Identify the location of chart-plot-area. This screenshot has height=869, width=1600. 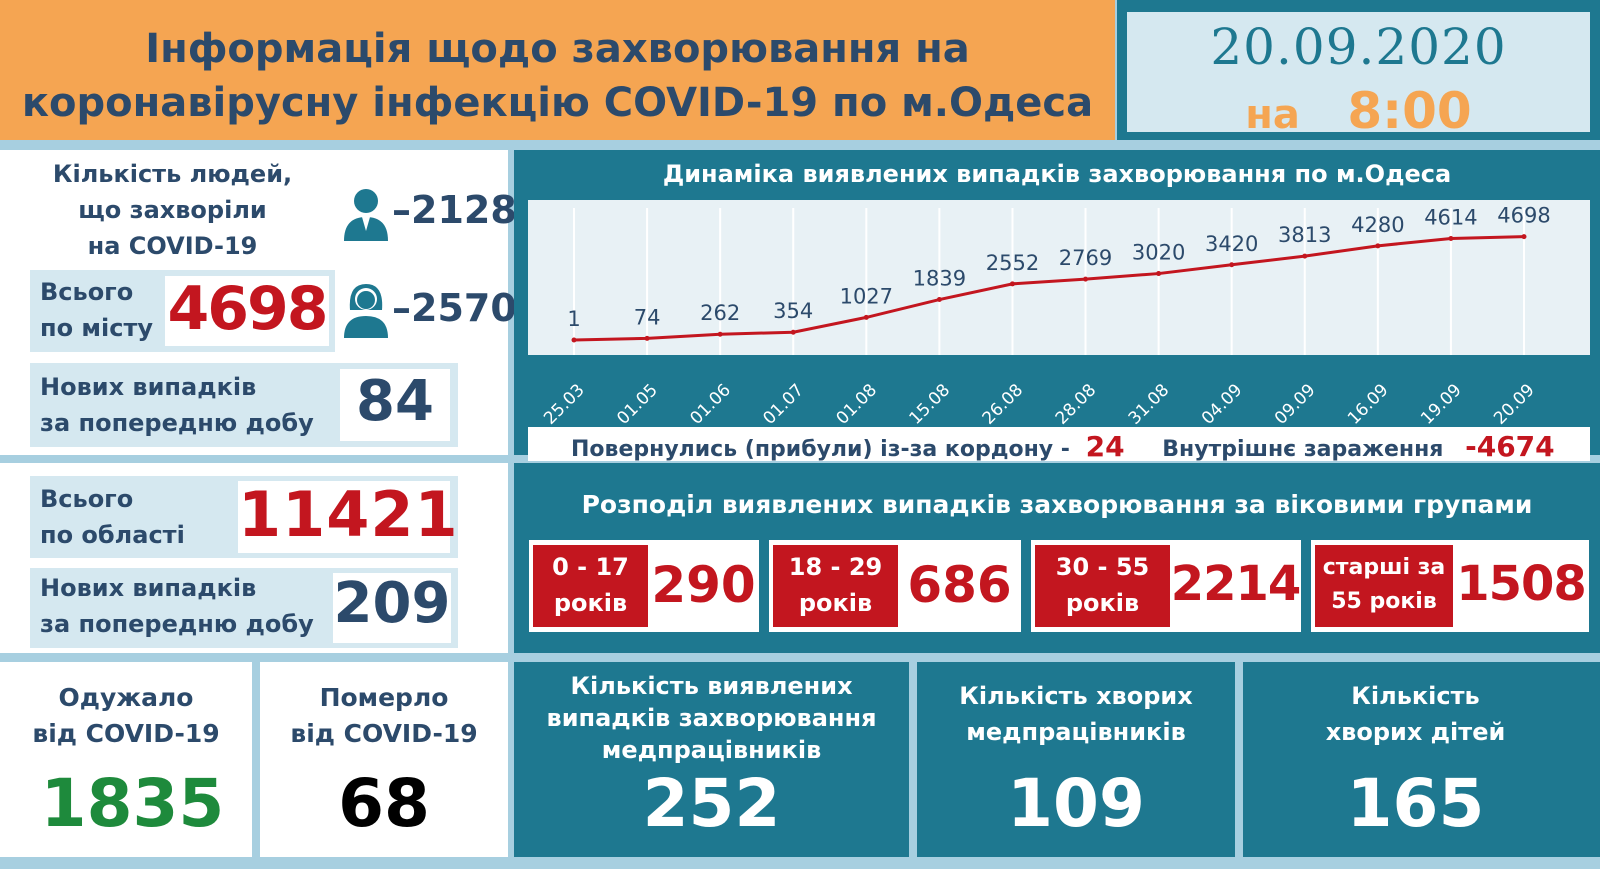
(1059, 277).